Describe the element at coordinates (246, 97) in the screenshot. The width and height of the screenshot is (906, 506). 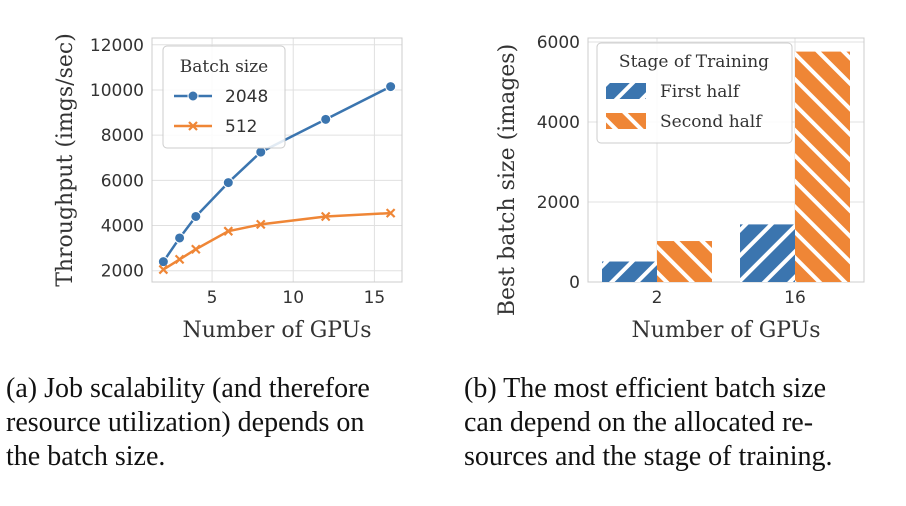
I see `legend-label-2048: 2048` at that location.